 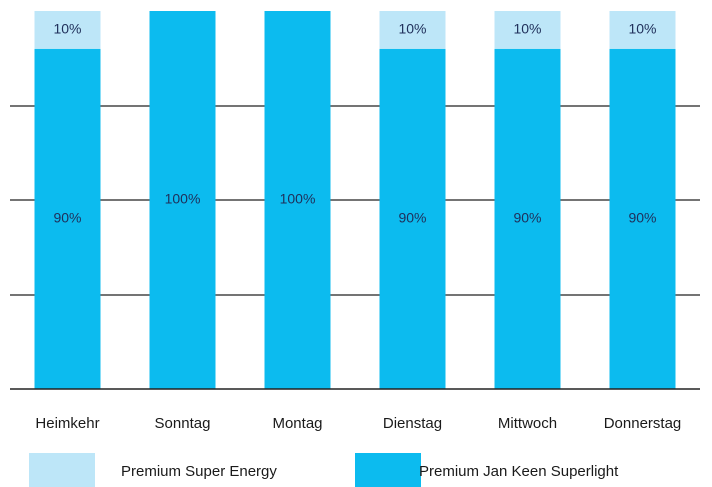 I want to click on bar-donnerstag-super-energy, so click(x=642, y=30).